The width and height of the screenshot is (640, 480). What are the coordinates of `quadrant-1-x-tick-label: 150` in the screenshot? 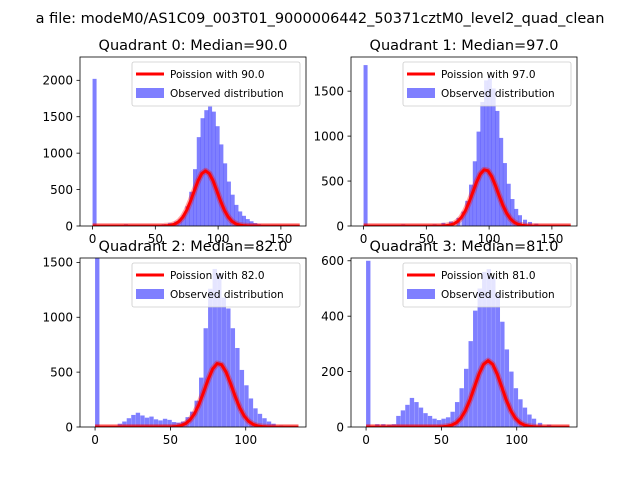 It's located at (551, 239).